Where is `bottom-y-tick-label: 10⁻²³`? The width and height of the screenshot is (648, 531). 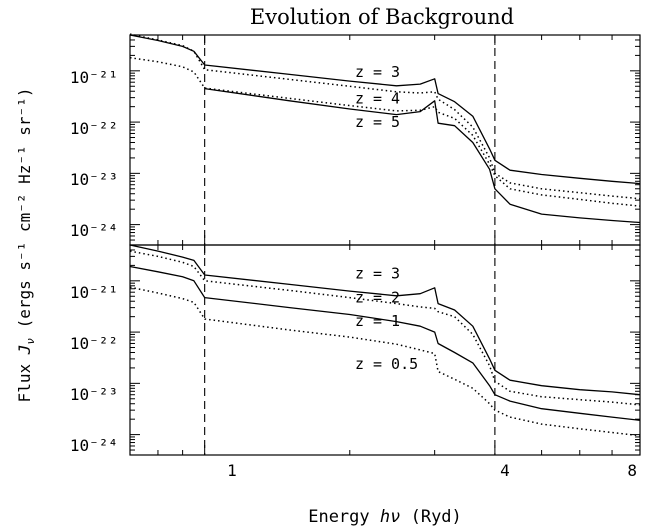 bottom-y-tick-label: 10⁻²³ is located at coordinates (94, 394).